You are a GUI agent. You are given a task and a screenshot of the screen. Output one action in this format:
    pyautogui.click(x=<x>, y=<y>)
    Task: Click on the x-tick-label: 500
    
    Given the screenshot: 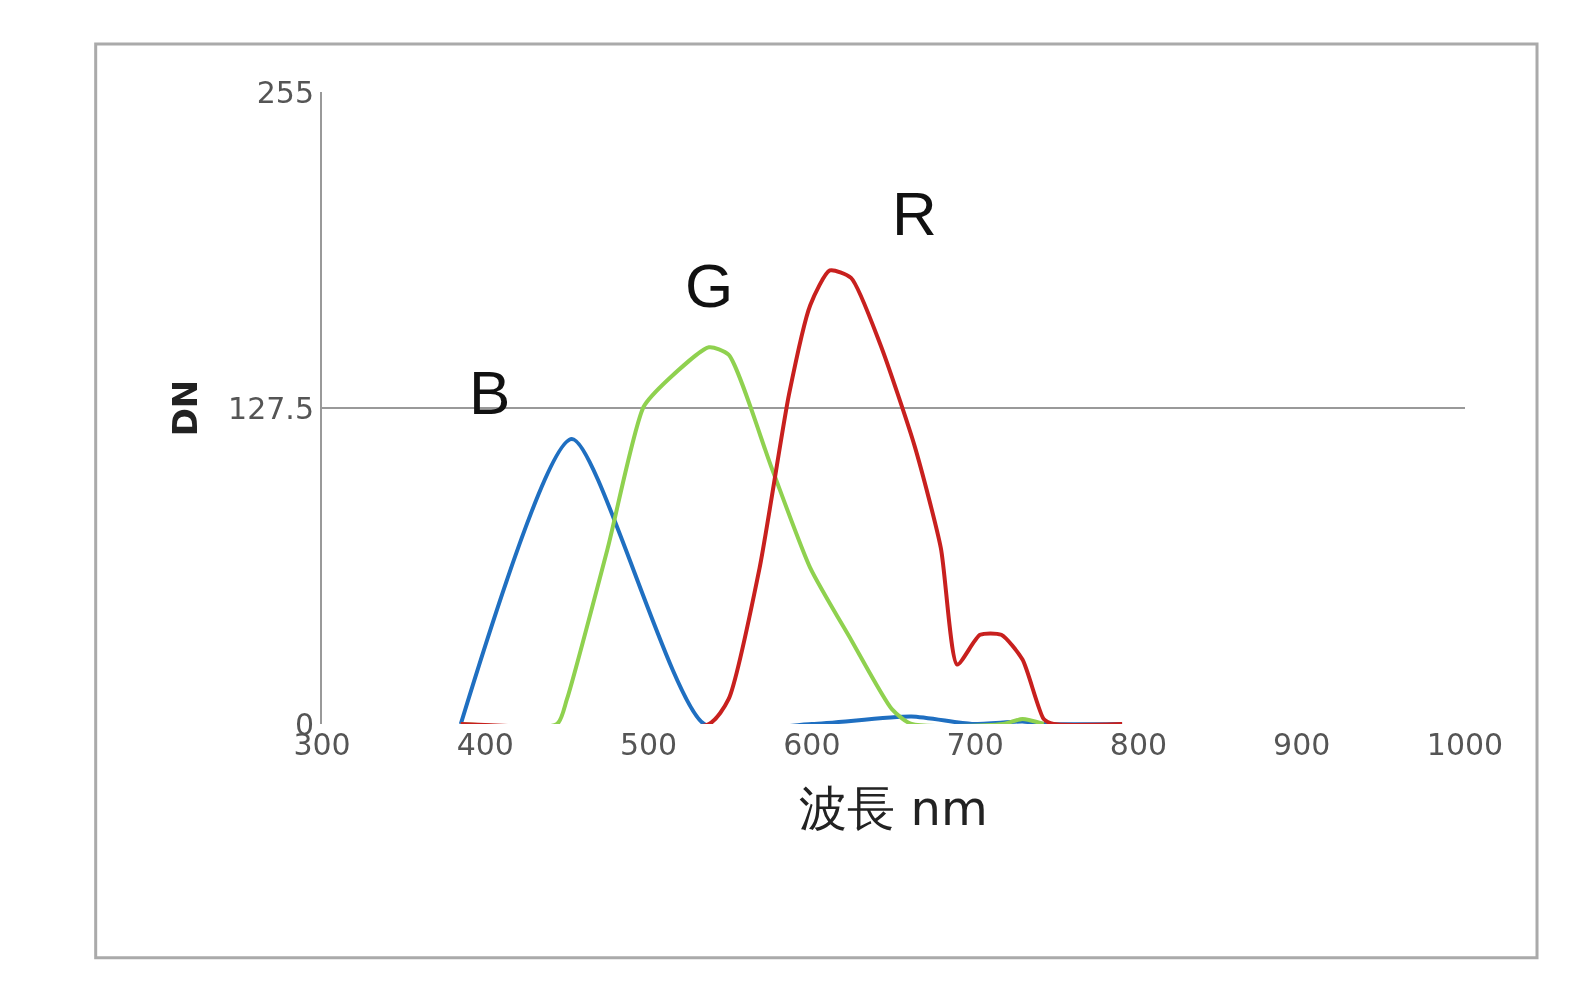 What is the action you would take?
    pyautogui.click(x=648, y=744)
    